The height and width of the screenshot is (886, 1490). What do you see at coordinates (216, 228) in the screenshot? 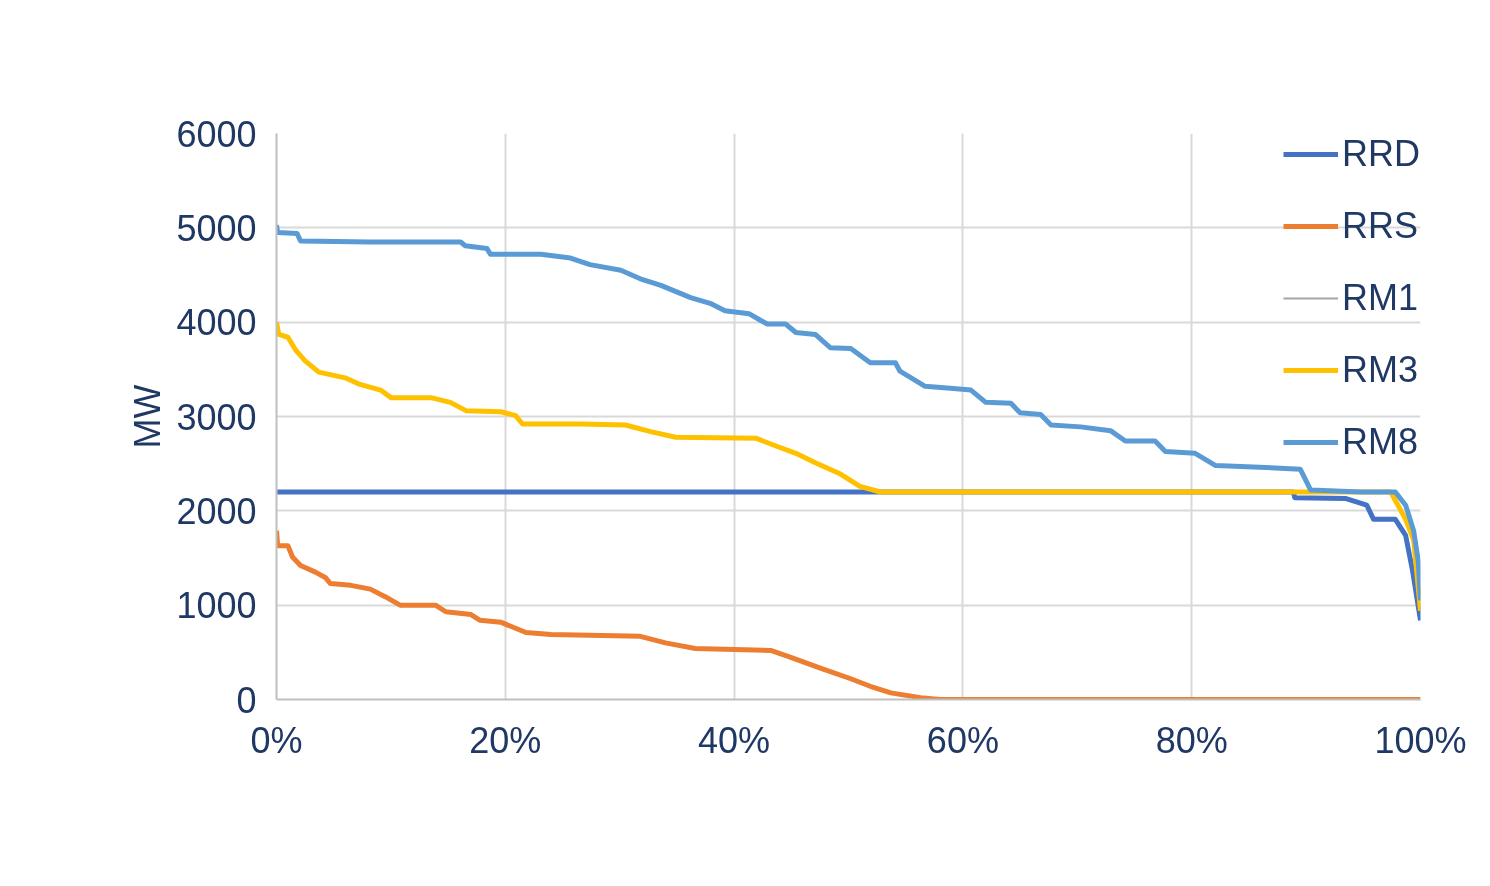
I see `y-tick-label: 5000` at bounding box center [216, 228].